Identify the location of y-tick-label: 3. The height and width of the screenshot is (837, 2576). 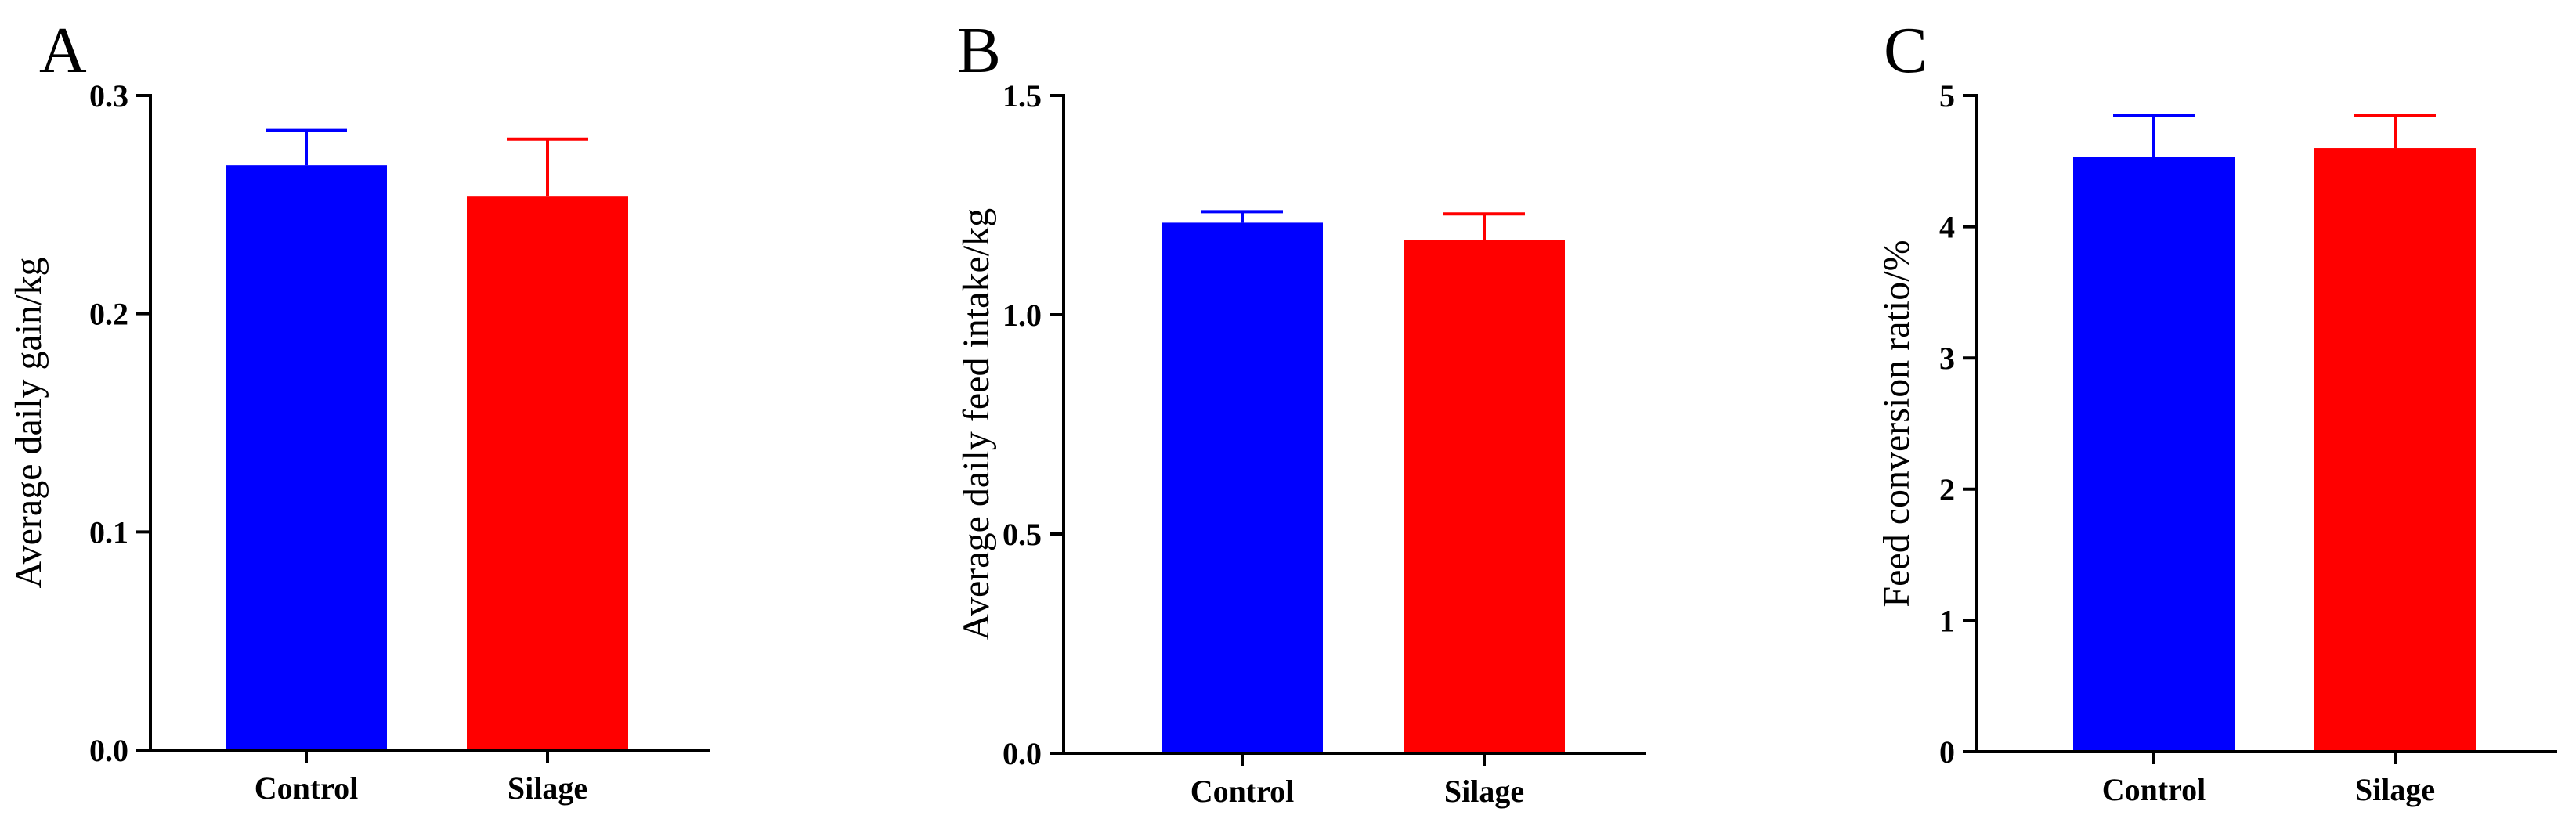
(1947, 358).